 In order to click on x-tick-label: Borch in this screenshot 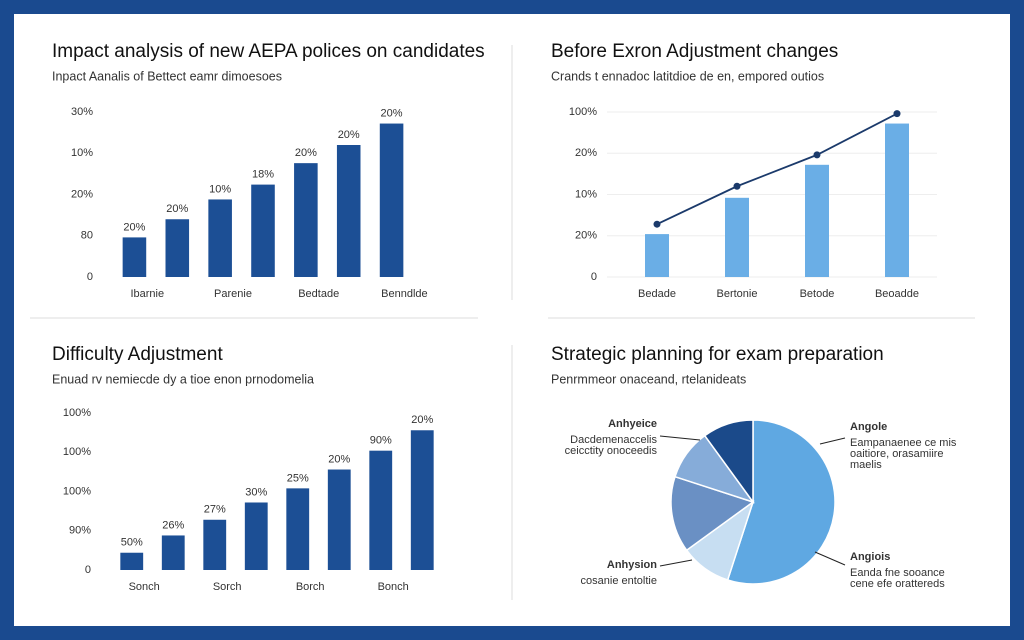, I will do `click(310, 587)`.